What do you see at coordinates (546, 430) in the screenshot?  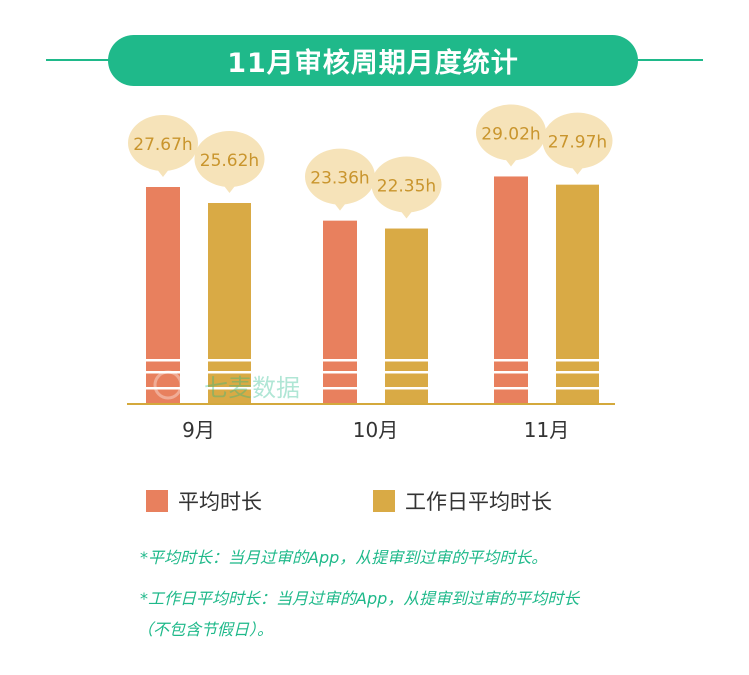 I see `x-tick-label: 11月` at bounding box center [546, 430].